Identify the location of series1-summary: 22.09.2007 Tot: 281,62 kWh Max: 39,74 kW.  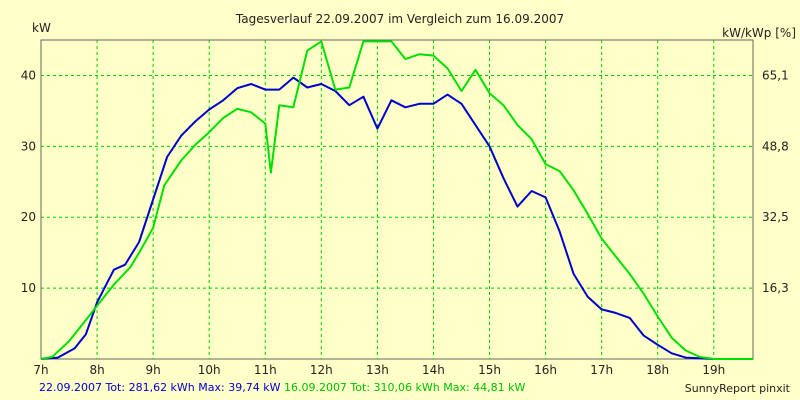
(160, 387).